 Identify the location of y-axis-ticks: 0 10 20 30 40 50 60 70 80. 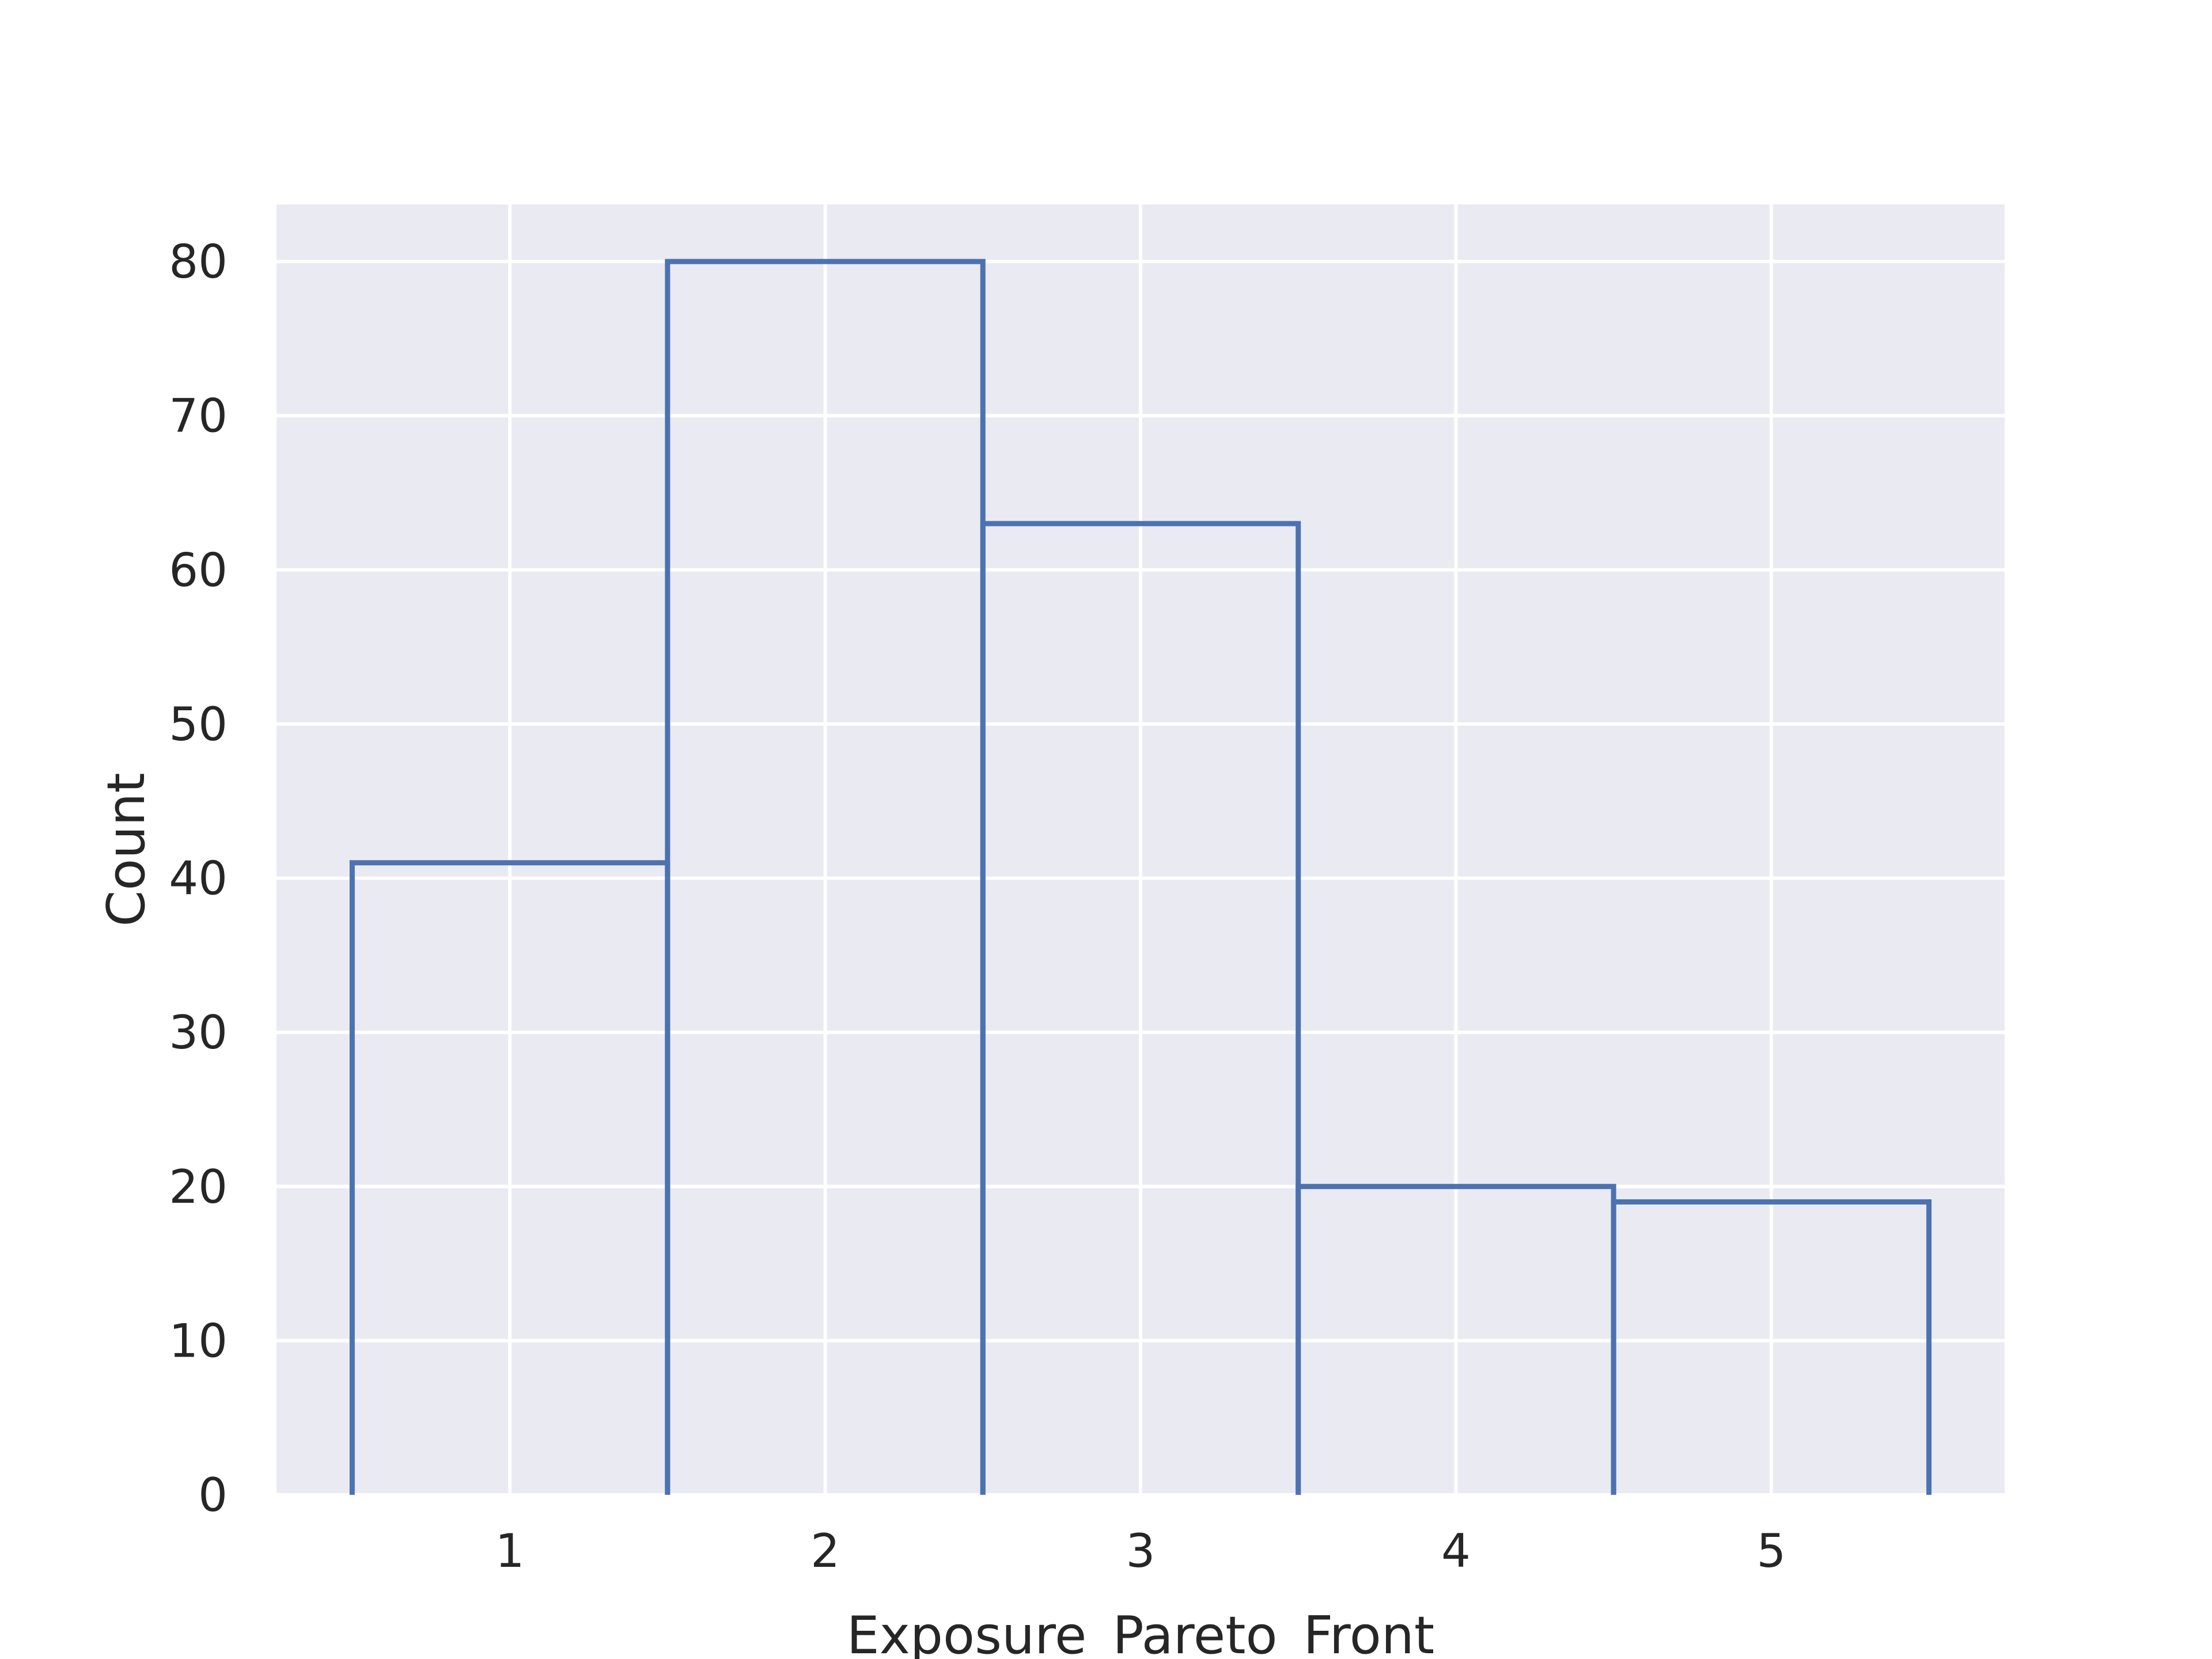
(198, 878).